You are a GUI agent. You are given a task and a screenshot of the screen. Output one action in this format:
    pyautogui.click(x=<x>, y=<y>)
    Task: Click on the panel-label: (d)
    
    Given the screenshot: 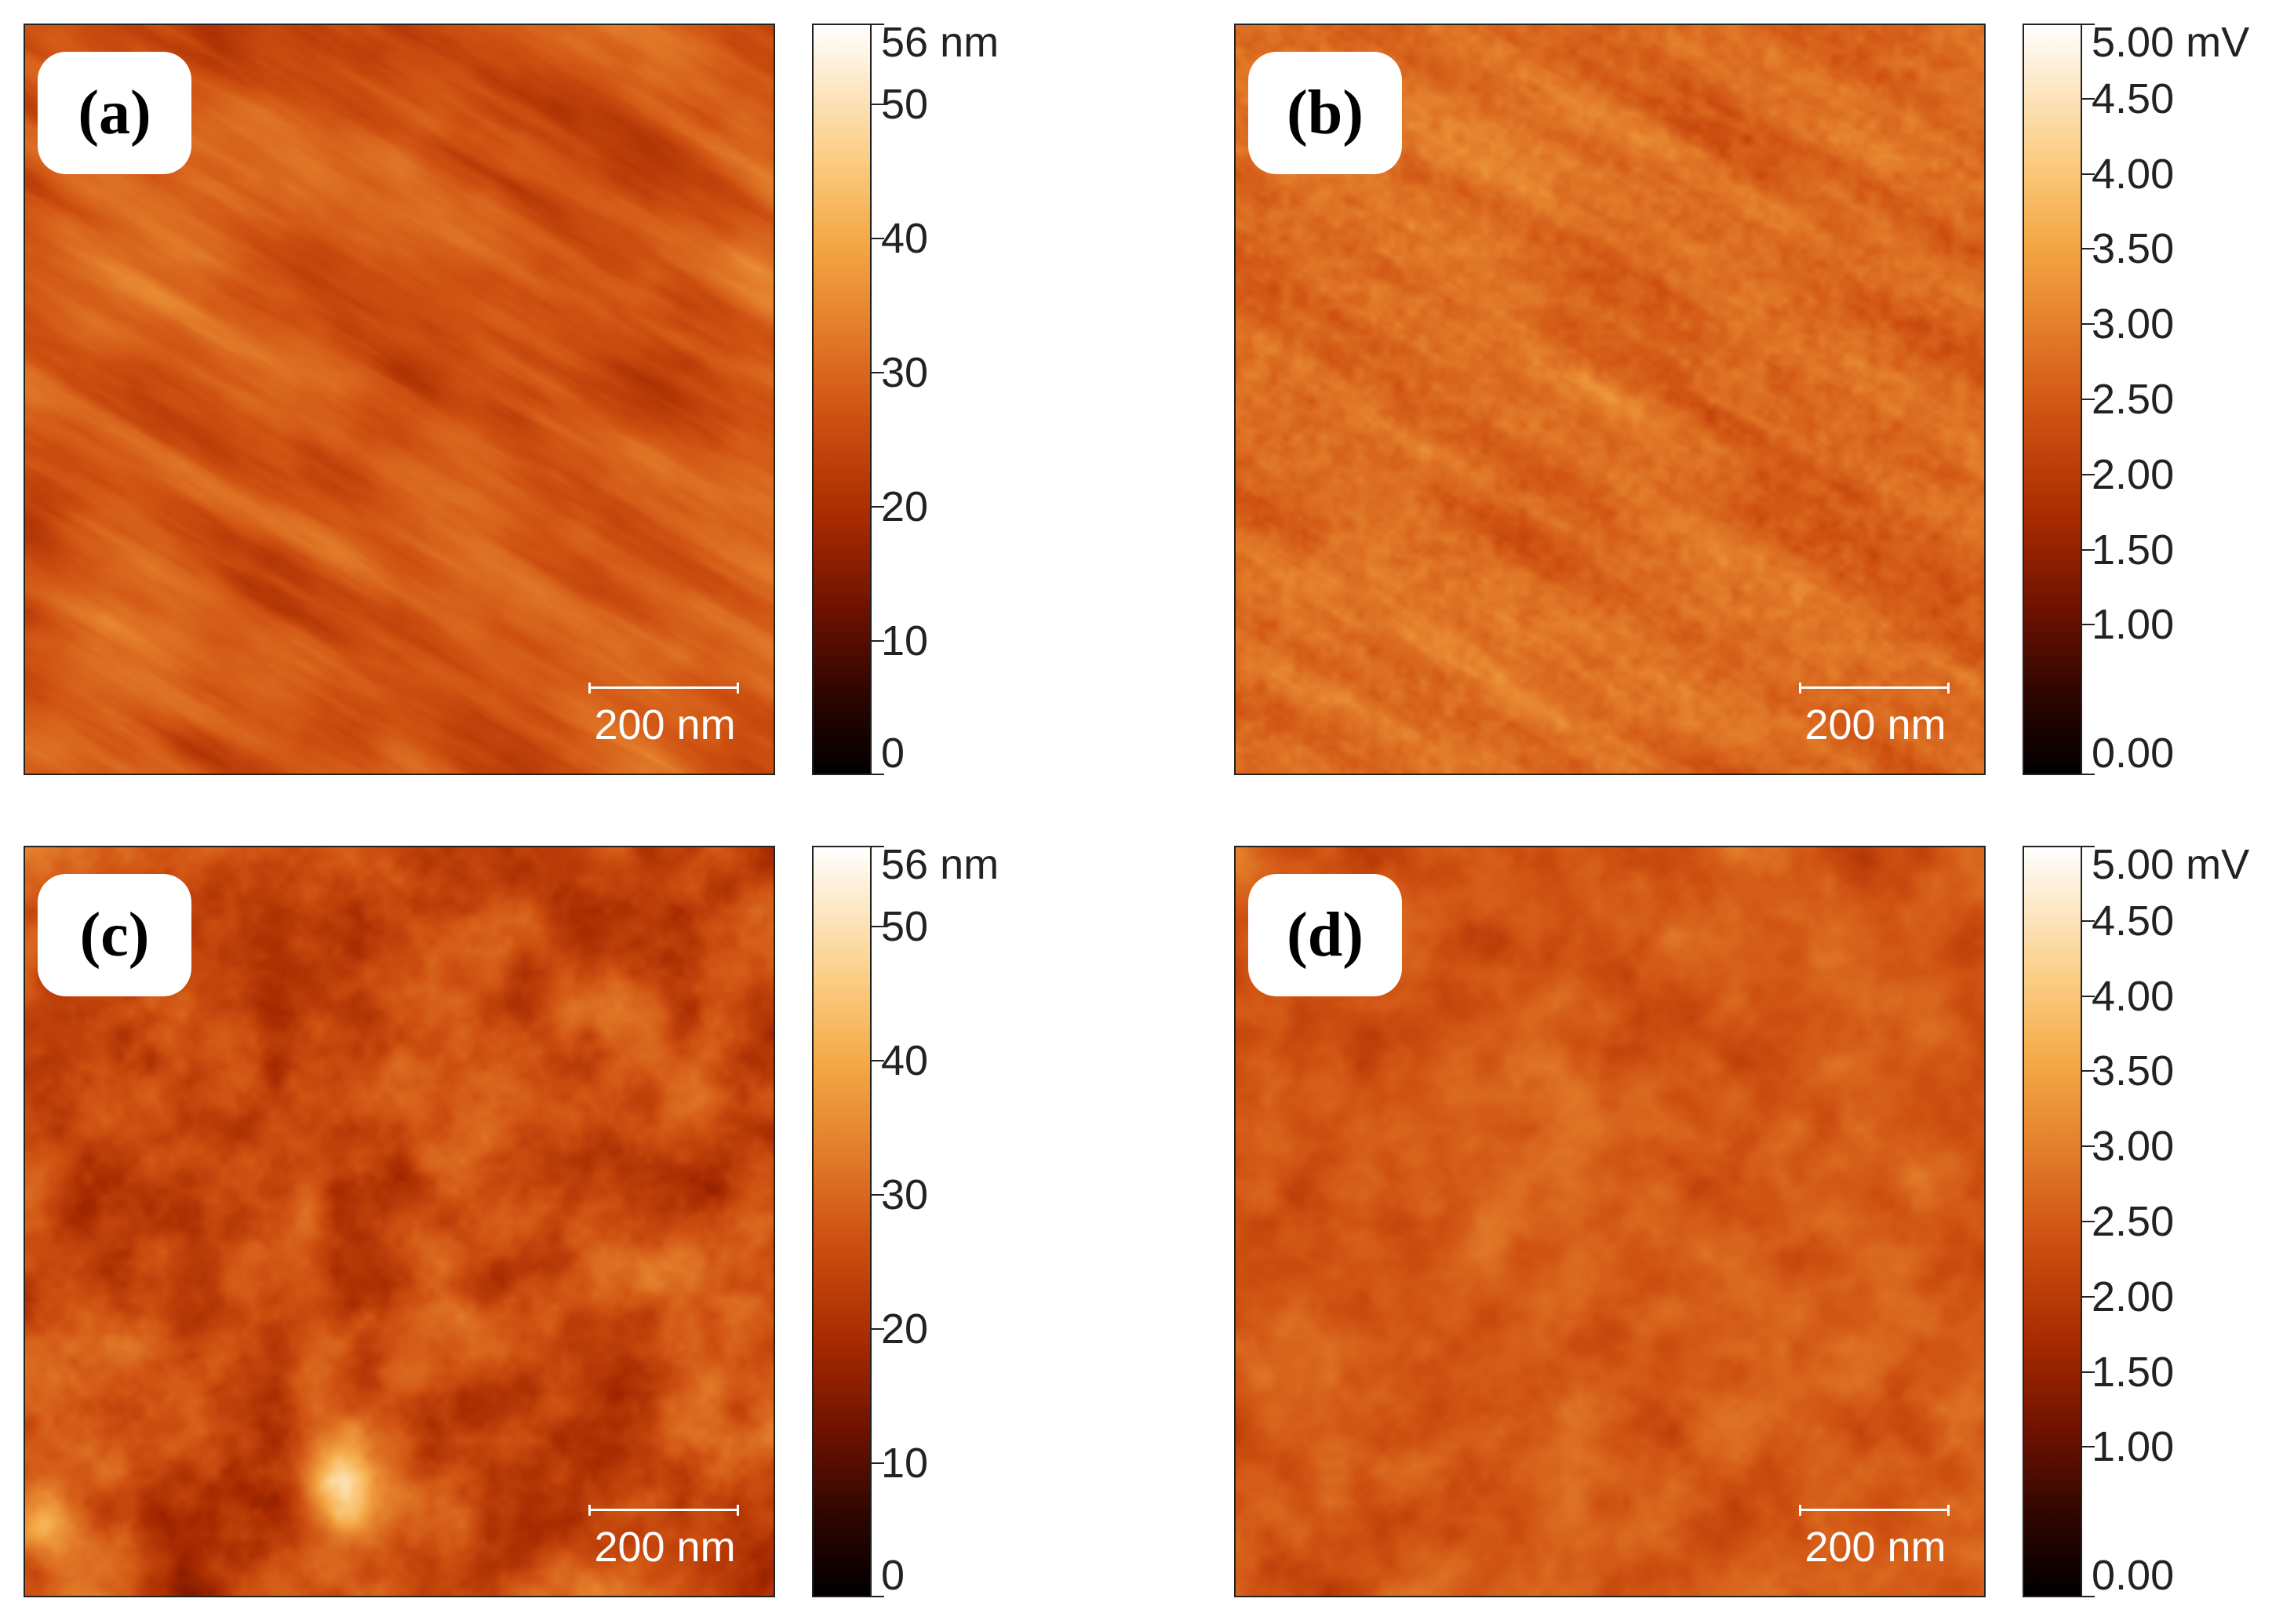 What is the action you would take?
    pyautogui.click(x=1325, y=935)
    